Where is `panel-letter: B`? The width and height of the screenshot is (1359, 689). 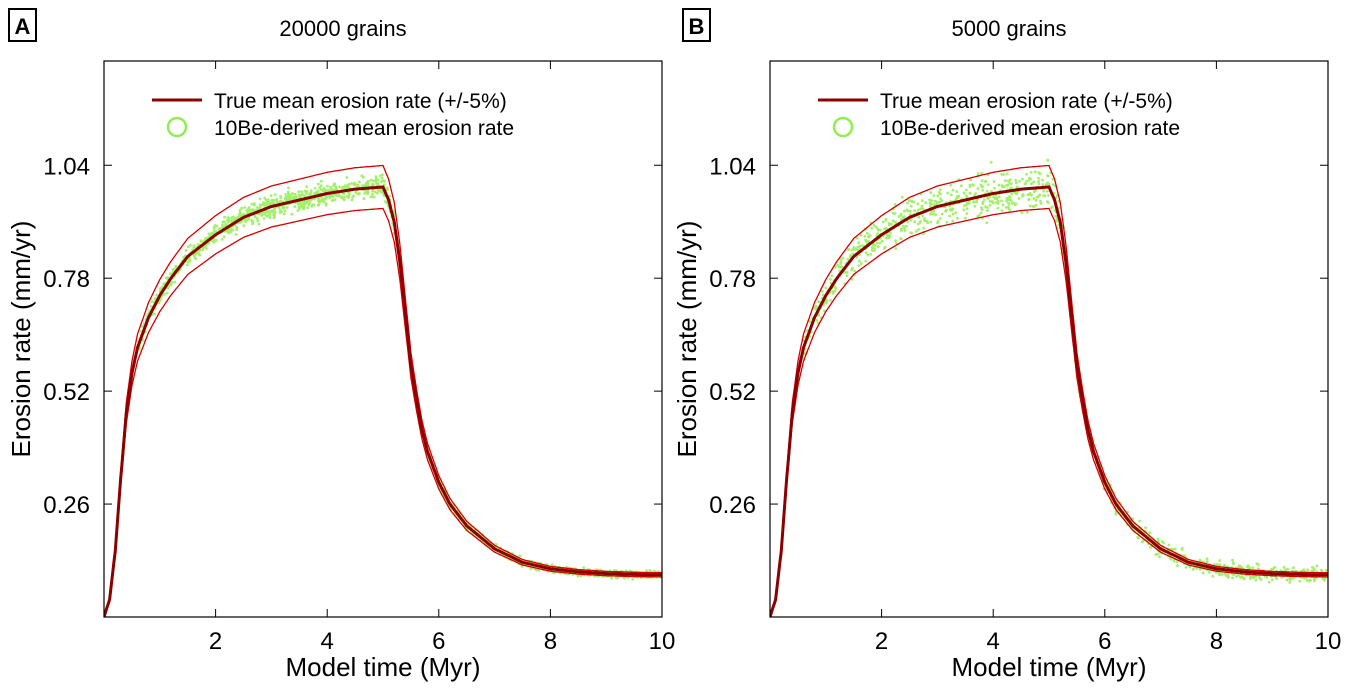 panel-letter: B is located at coordinates (697, 26).